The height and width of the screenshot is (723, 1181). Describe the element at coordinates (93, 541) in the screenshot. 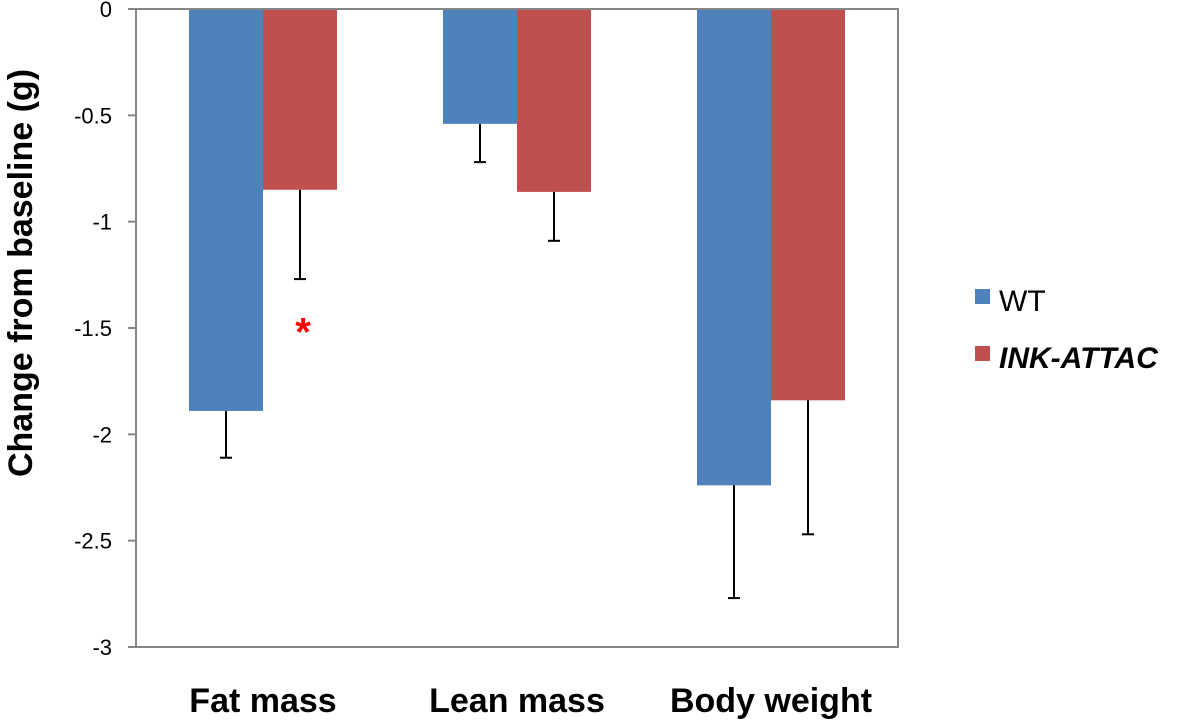

I see `y-tick-label: -2.5` at that location.